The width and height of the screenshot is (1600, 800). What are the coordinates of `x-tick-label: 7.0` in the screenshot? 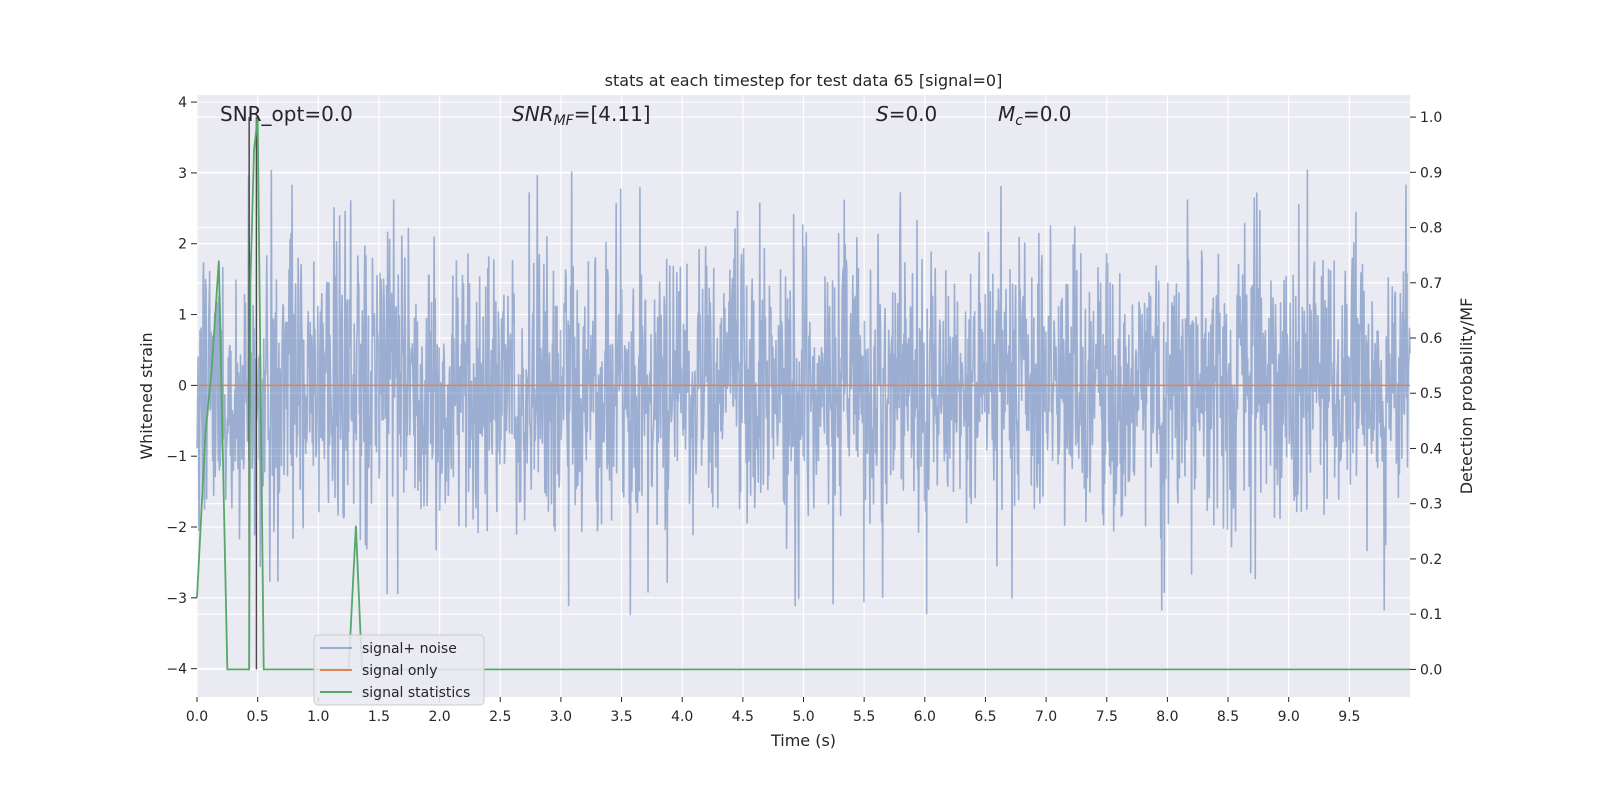 It's located at (1046, 717).